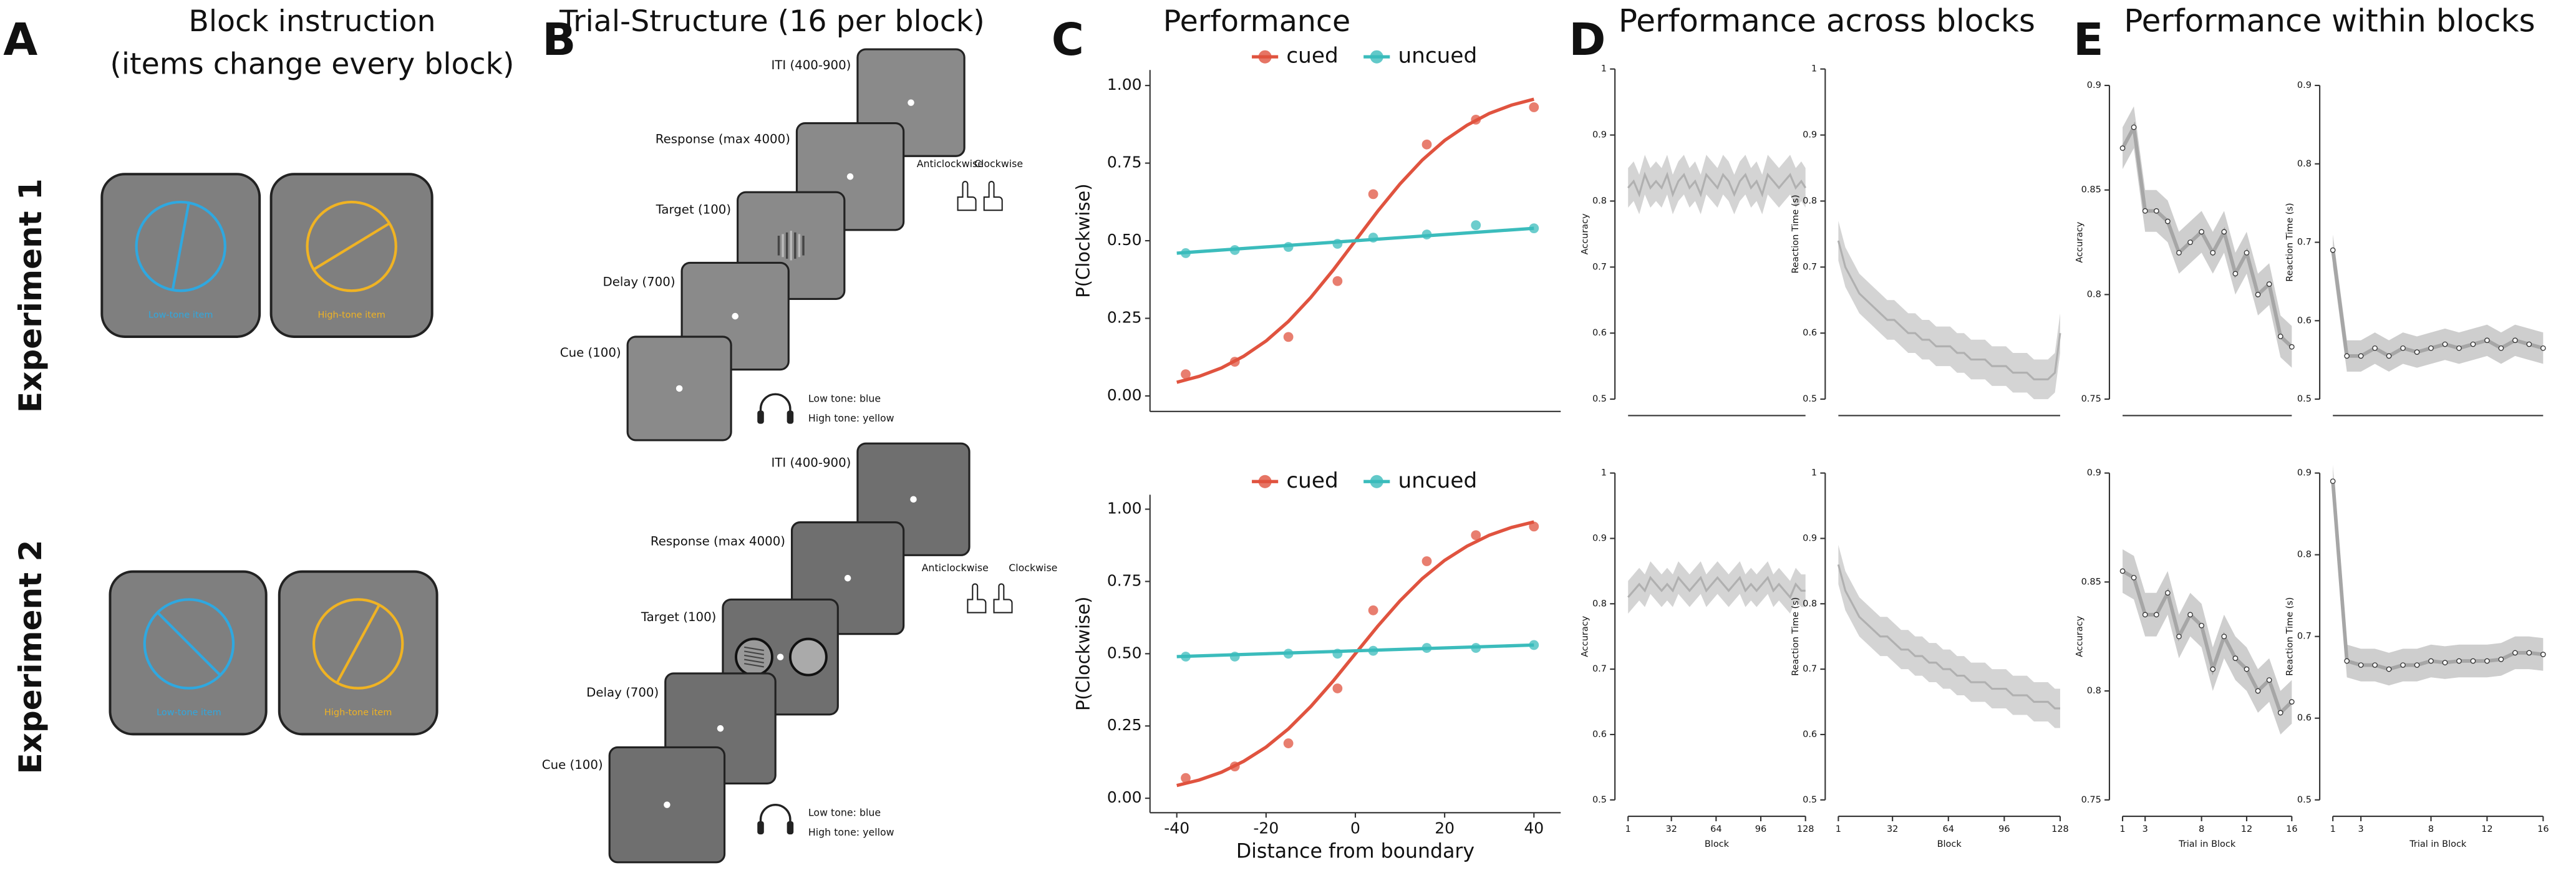 This screenshot has height=873, width=2576. I want to click on x-tick-label: 16, so click(2543, 829).